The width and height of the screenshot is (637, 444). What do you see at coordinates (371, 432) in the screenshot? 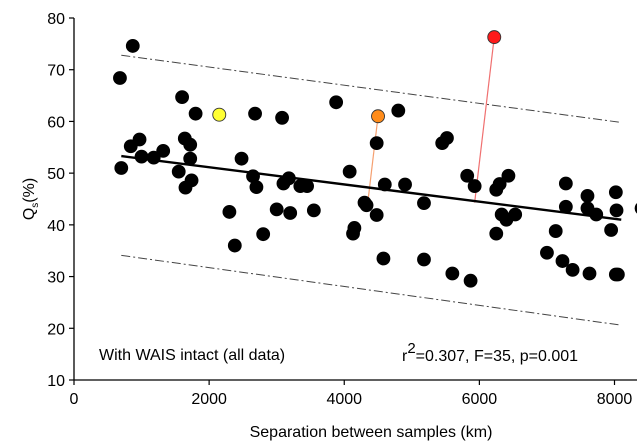
I see `x-axis-label: Separation between samples (km)` at bounding box center [371, 432].